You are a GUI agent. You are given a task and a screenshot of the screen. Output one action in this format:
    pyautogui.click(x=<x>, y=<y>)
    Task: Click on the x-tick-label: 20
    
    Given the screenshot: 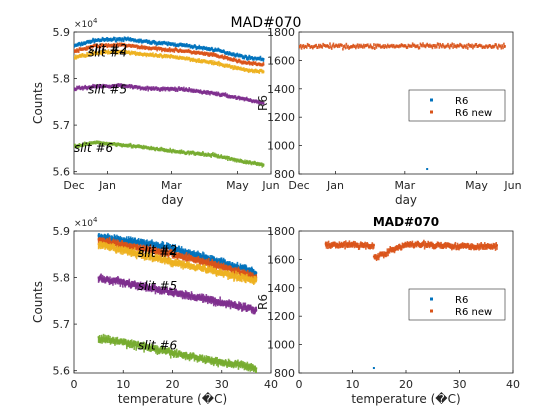 What is the action you would take?
    pyautogui.click(x=406, y=384)
    